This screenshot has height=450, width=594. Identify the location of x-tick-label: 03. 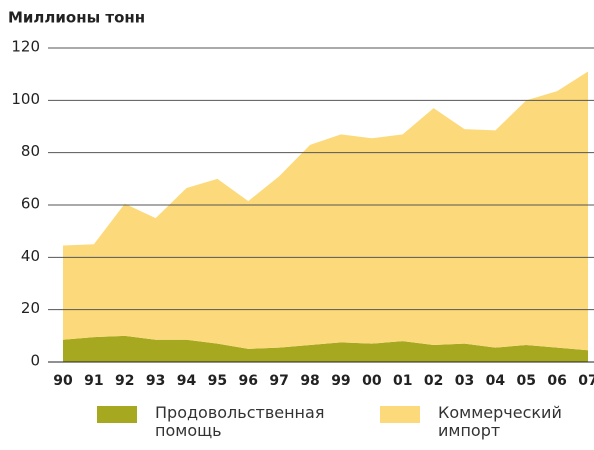
(464, 381).